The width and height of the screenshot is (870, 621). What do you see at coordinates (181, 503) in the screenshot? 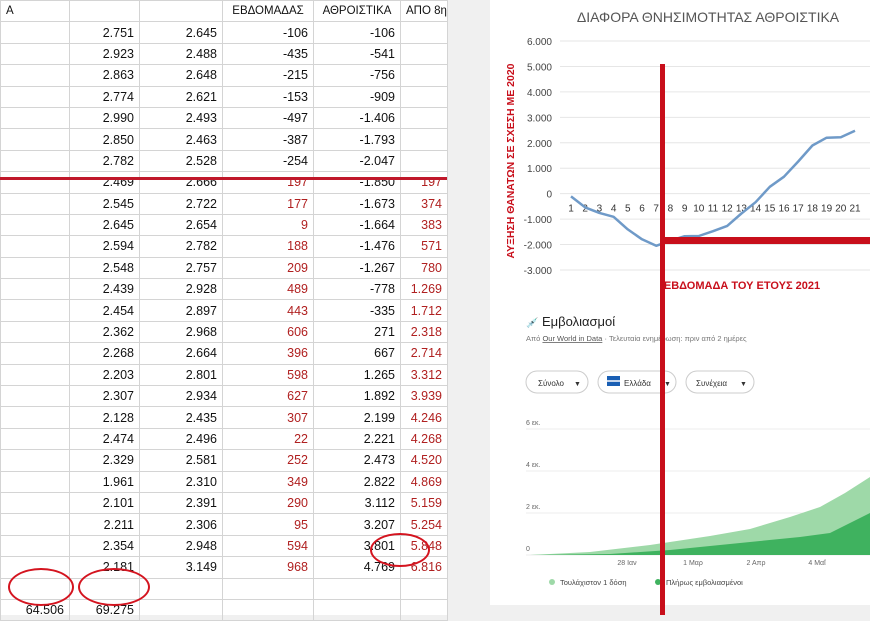
I see `data-cell: 2.391` at bounding box center [181, 503].